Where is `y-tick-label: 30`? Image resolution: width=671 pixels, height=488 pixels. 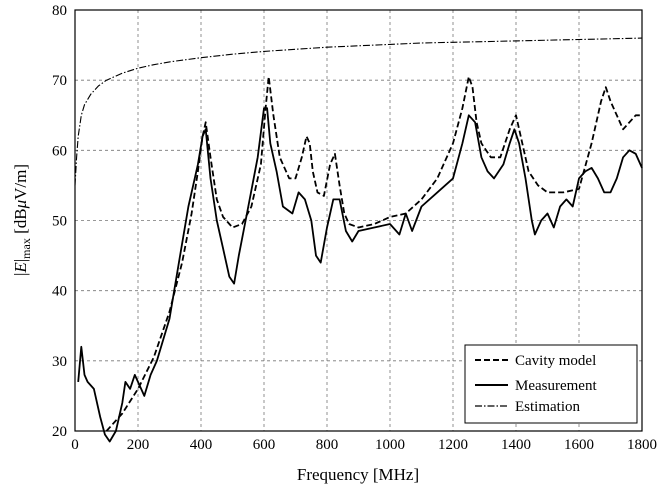 y-tick-label: 30 is located at coordinates (59, 362).